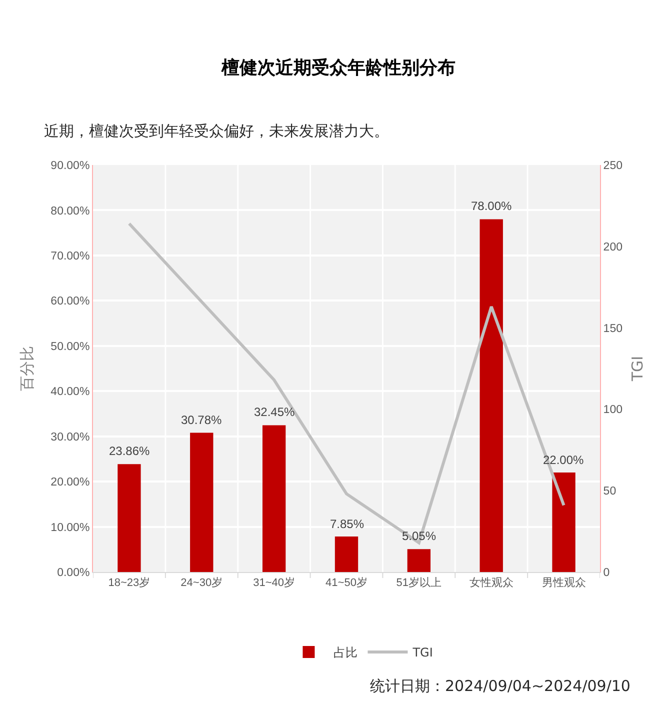 The image size is (664, 716). Describe the element at coordinates (70, 392) in the screenshot. I see `y-tick-label: 40.00%` at that location.